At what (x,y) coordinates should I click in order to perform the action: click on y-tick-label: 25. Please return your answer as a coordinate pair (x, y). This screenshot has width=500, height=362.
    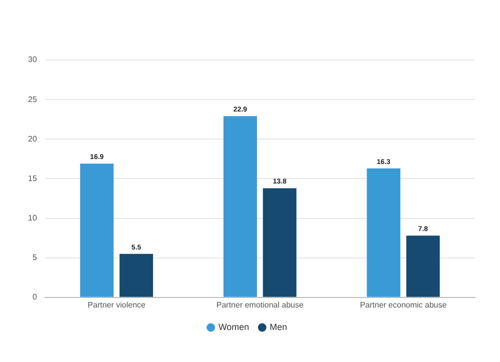
    Looking at the image, I should click on (33, 99).